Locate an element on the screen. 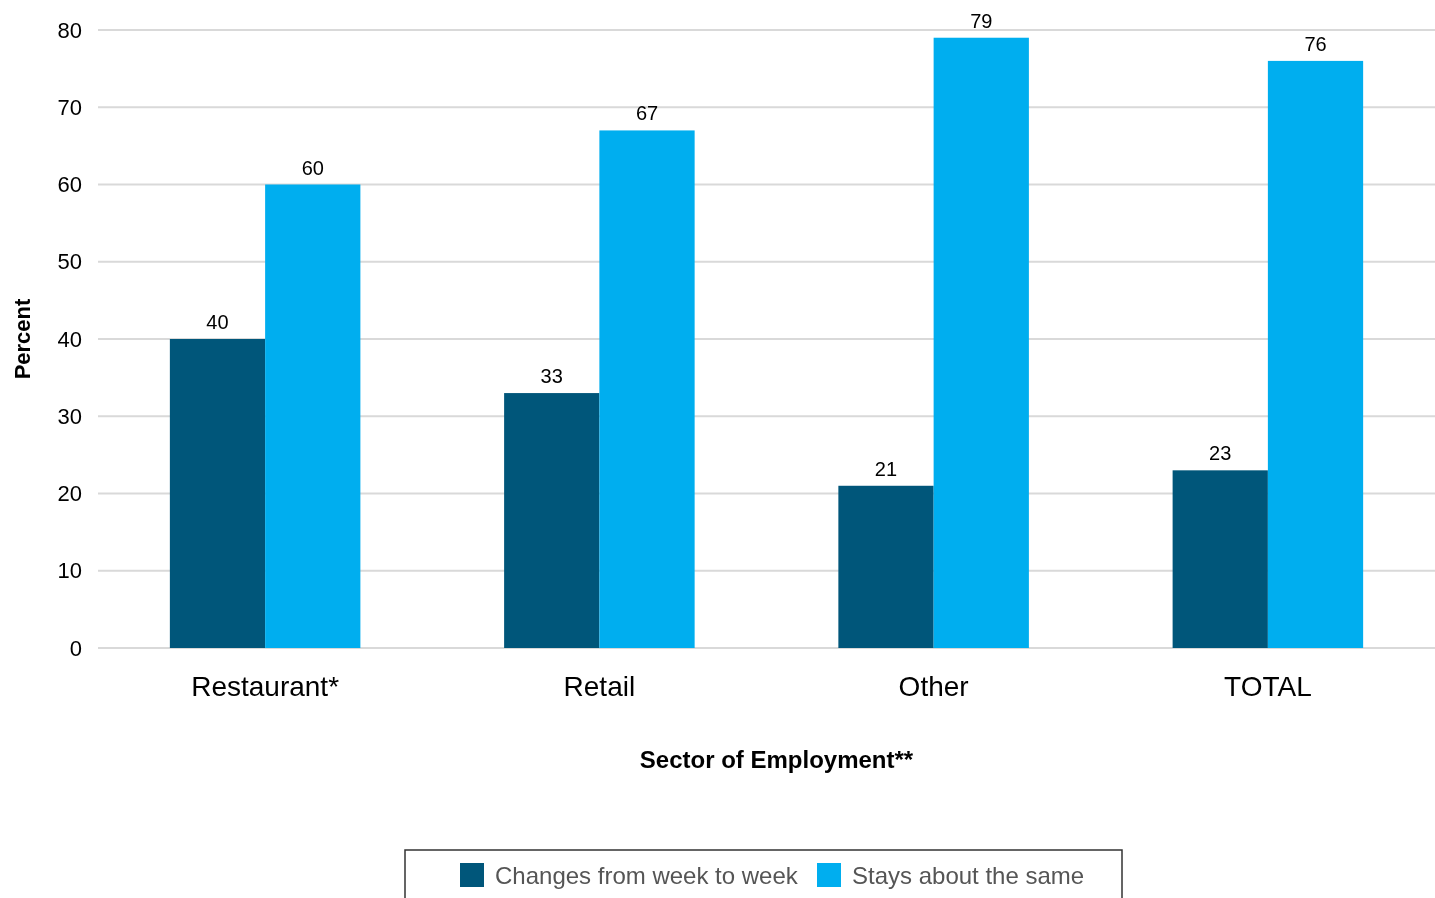 Image resolution: width=1435 pixels, height=898 pixels. data-label: 40 is located at coordinates (217, 322).